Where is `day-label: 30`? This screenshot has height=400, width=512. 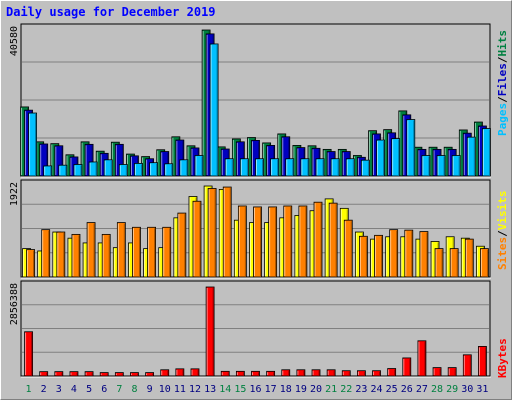
day-label: 30 is located at coordinates (467, 389).